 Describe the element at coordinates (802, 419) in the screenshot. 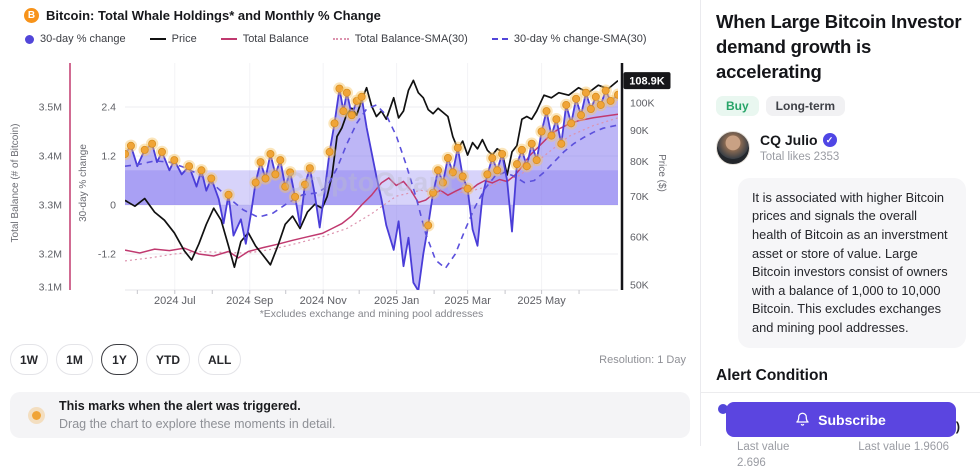

I see `bell-icon` at that location.